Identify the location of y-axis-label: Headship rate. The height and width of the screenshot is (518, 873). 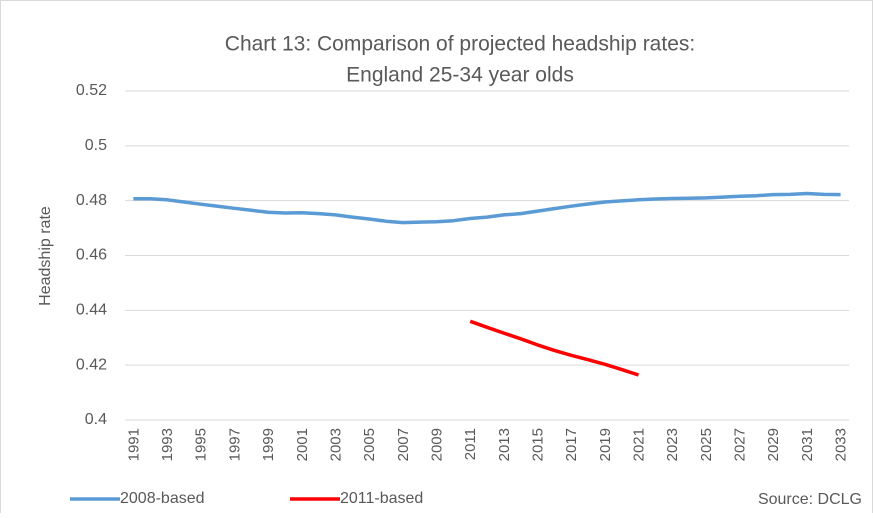
(45, 256).